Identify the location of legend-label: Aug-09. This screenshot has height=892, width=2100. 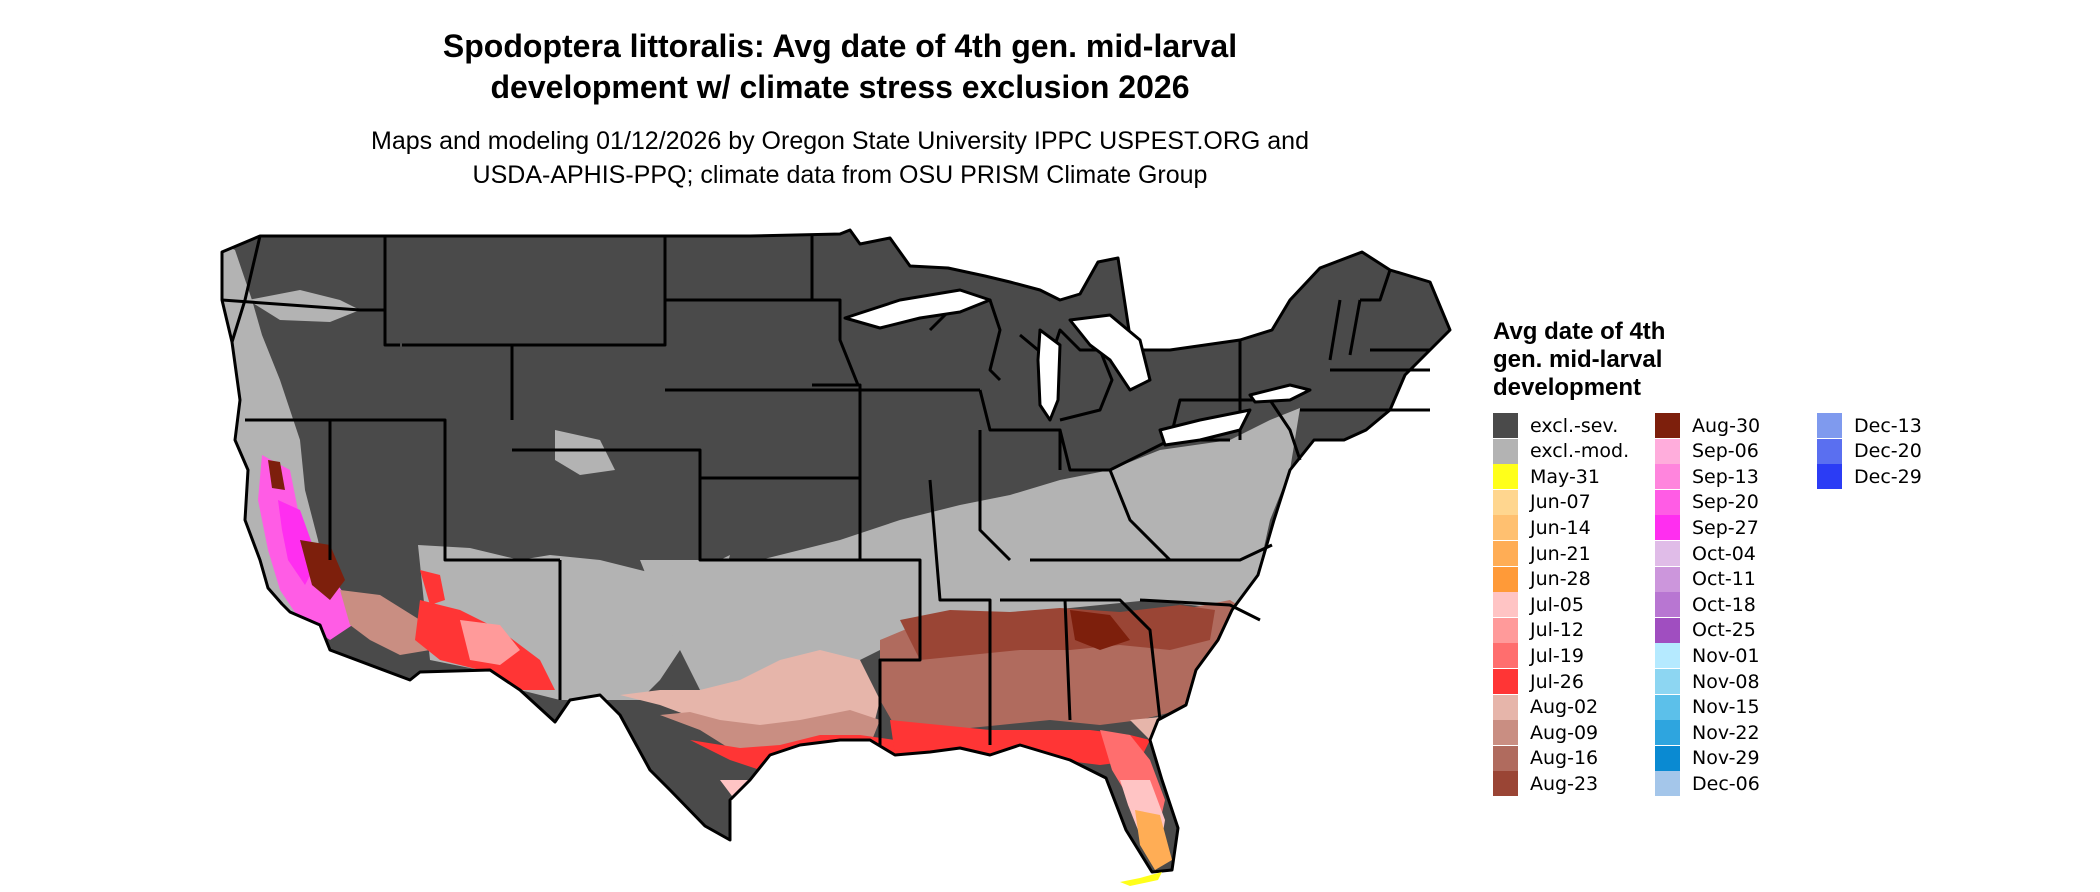
(1564, 732).